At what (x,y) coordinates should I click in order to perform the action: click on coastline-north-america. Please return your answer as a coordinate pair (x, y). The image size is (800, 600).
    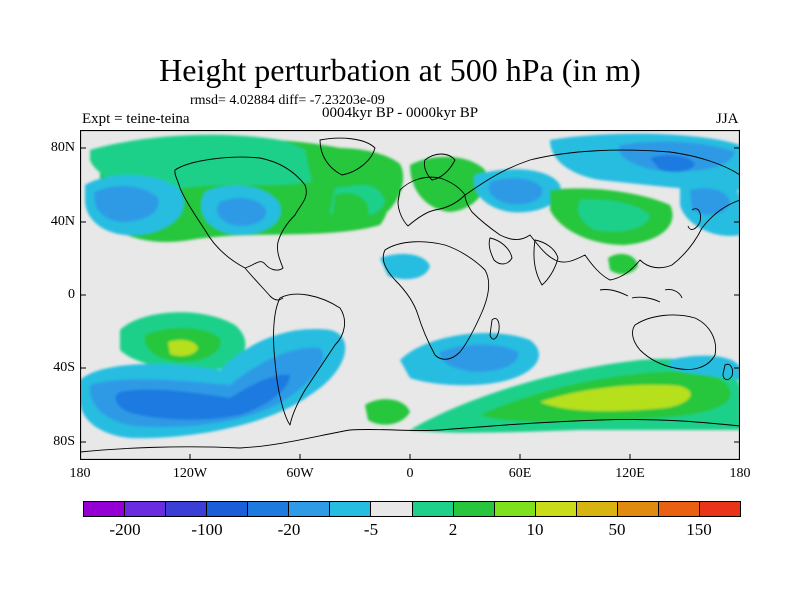
    Looking at the image, I should click on (240, 213).